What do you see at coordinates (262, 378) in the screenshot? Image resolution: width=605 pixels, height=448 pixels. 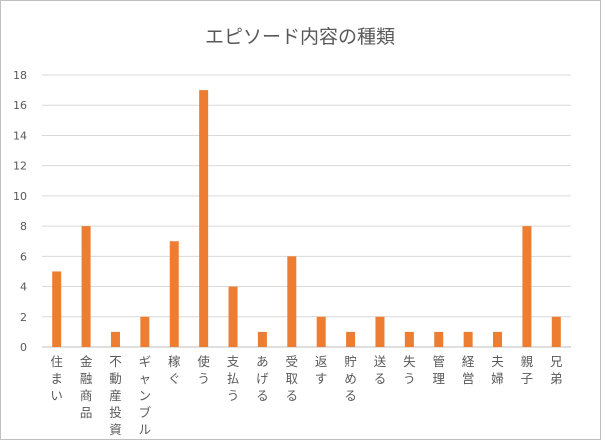 I see `x-tick-label: あげる` at bounding box center [262, 378].